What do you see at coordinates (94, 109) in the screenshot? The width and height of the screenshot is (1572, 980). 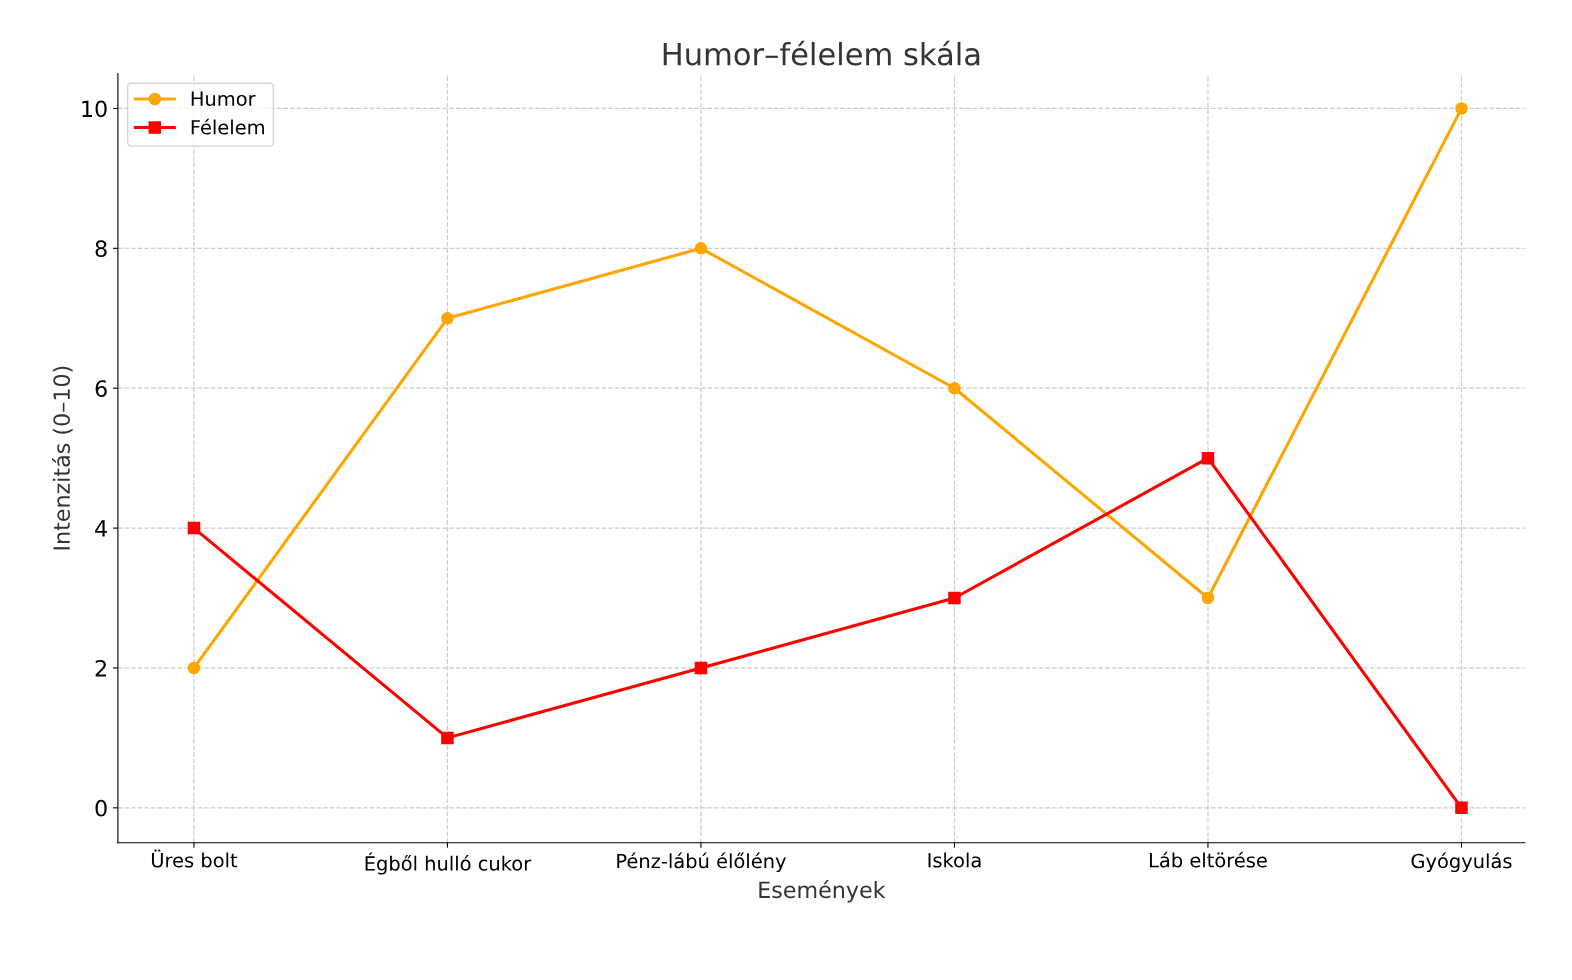 I see `y-tick-label: 10` at bounding box center [94, 109].